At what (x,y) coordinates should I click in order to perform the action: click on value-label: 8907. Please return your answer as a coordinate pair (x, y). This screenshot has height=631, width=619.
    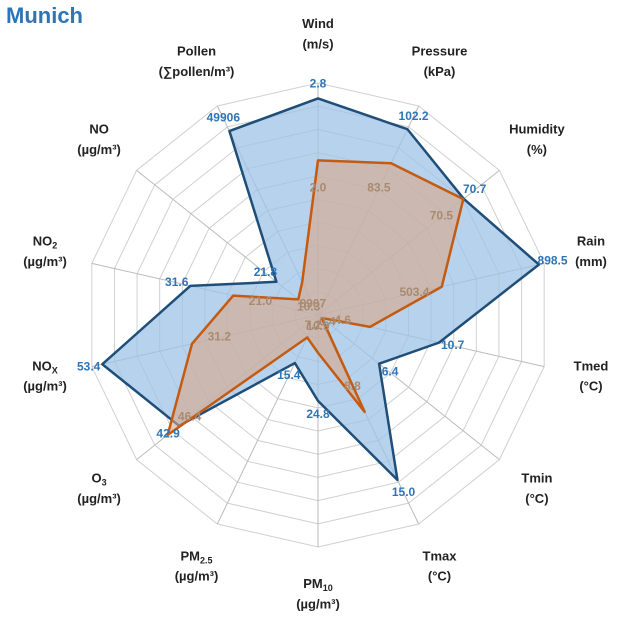
    Looking at the image, I should click on (312, 303).